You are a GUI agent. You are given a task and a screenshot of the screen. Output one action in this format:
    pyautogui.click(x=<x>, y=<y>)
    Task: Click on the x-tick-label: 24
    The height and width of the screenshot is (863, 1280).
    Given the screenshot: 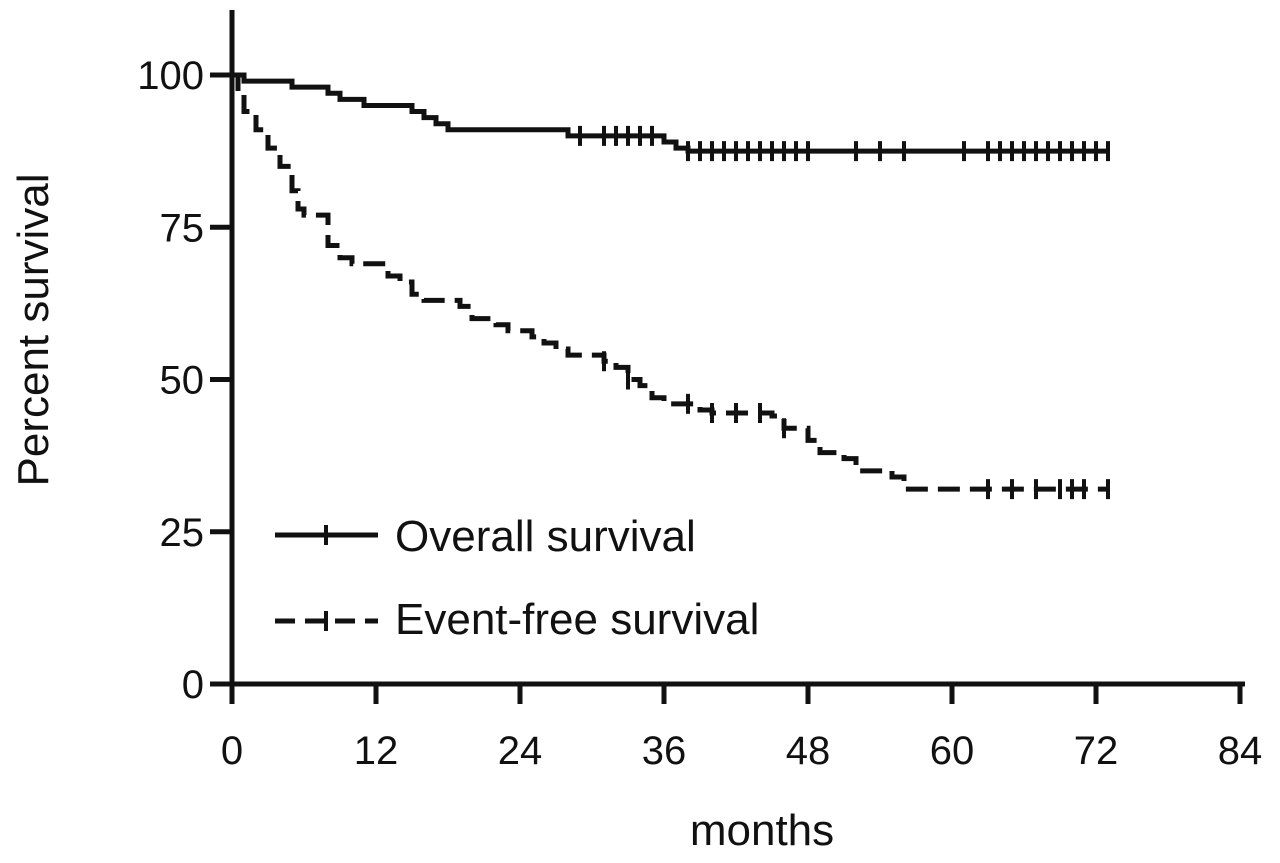 What is the action you would take?
    pyautogui.click(x=520, y=751)
    